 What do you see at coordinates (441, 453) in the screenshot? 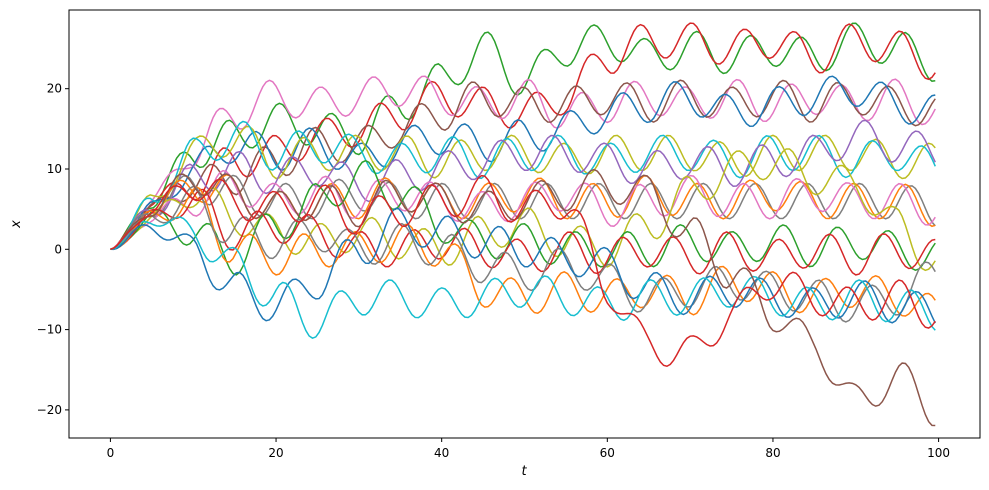
I see `x-tick-label: 40` at bounding box center [441, 453].